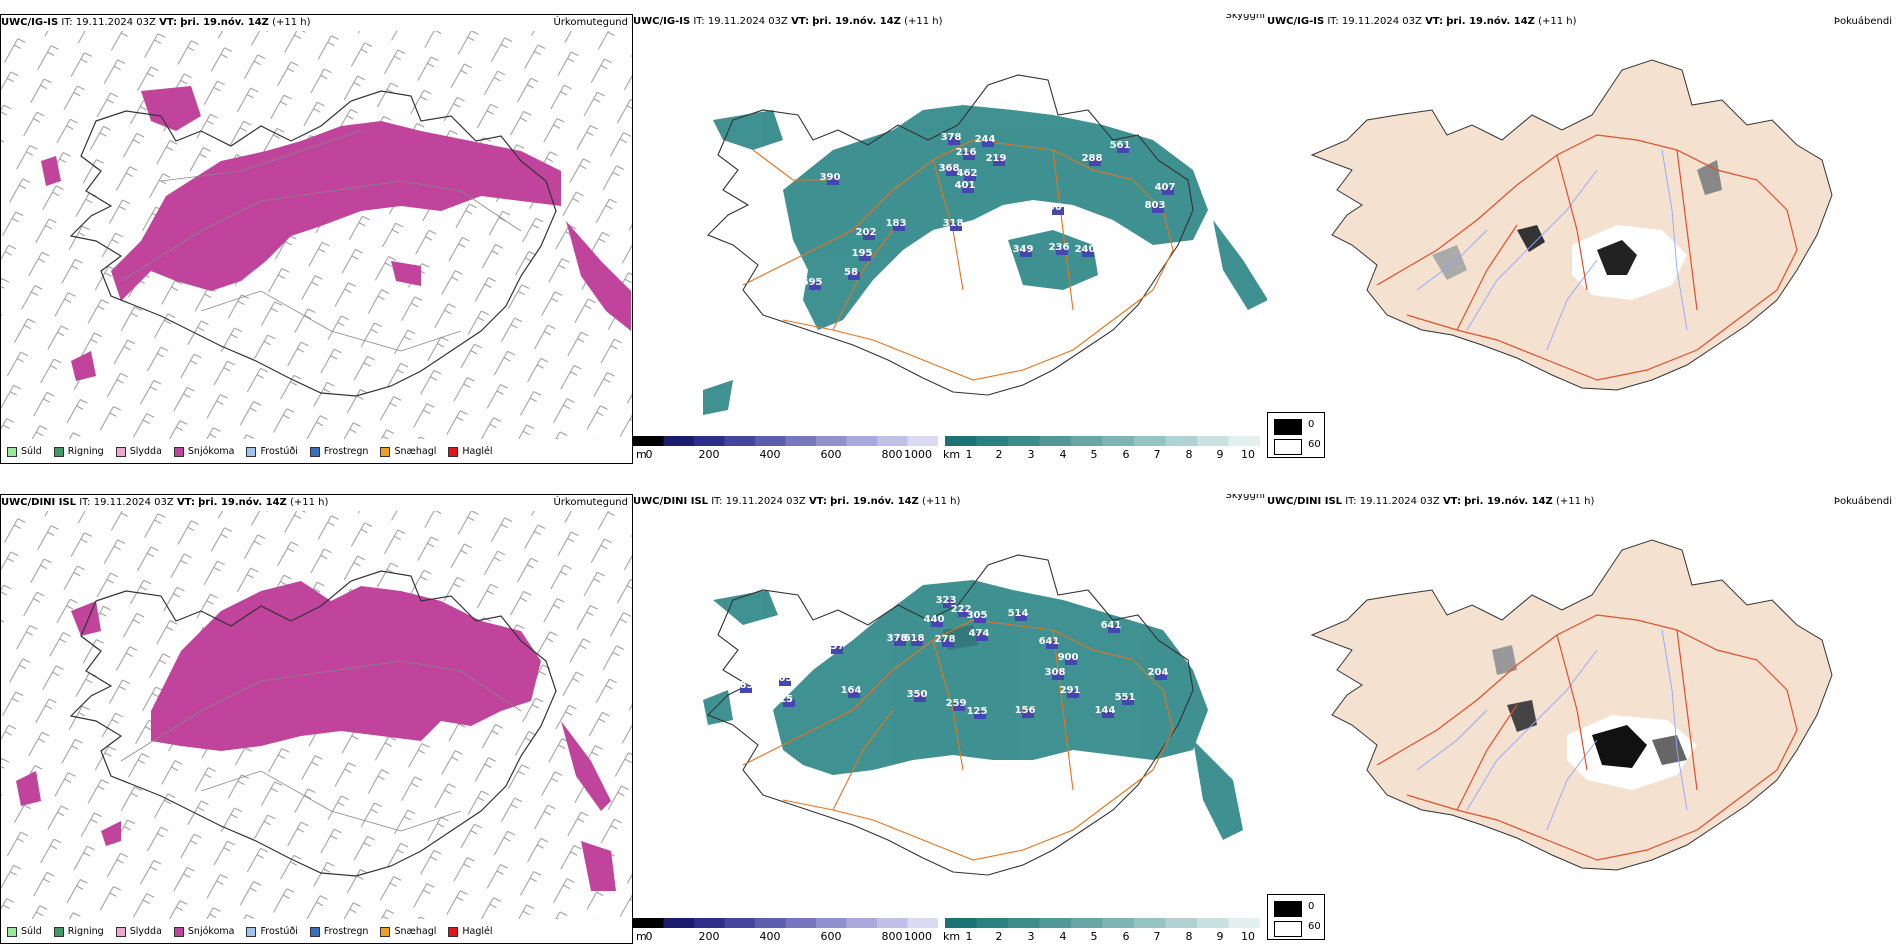  I want to click on lead-time: (+11 h), so click(1575, 501).